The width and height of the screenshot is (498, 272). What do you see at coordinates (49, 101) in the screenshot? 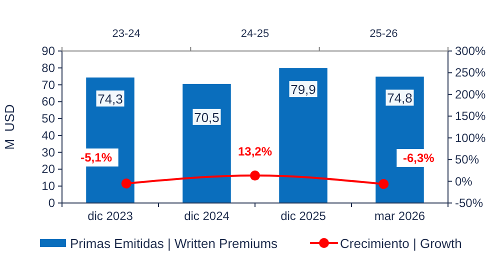
I see `y-tick-label: 60` at bounding box center [49, 101].